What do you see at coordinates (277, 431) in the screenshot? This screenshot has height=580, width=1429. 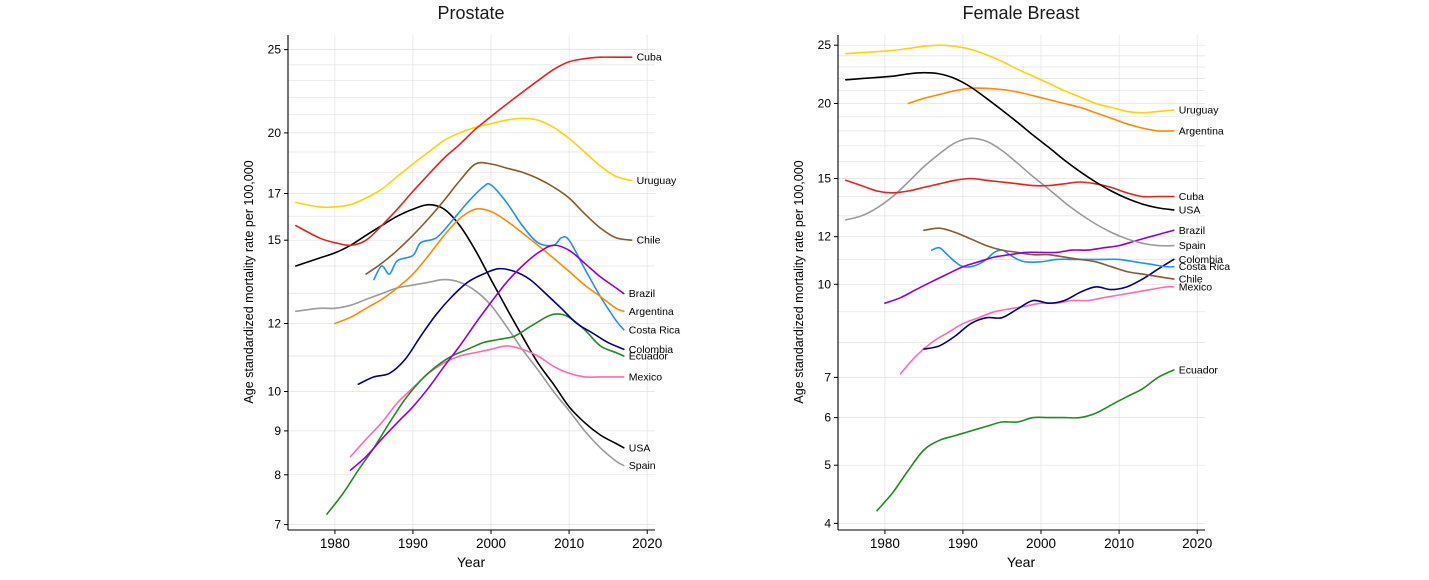 I see `y-tick-label: 9` at bounding box center [277, 431].